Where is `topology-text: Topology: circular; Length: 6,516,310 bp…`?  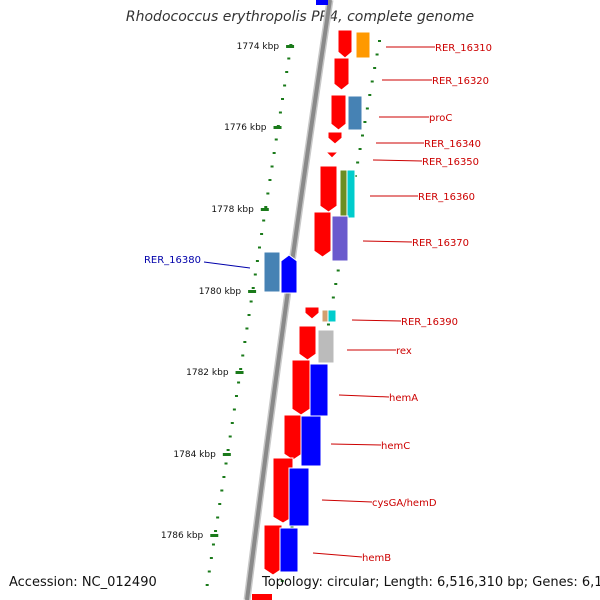 topology-text: Topology: circular; Length: 6,516,310 bp… is located at coordinates (431, 582).